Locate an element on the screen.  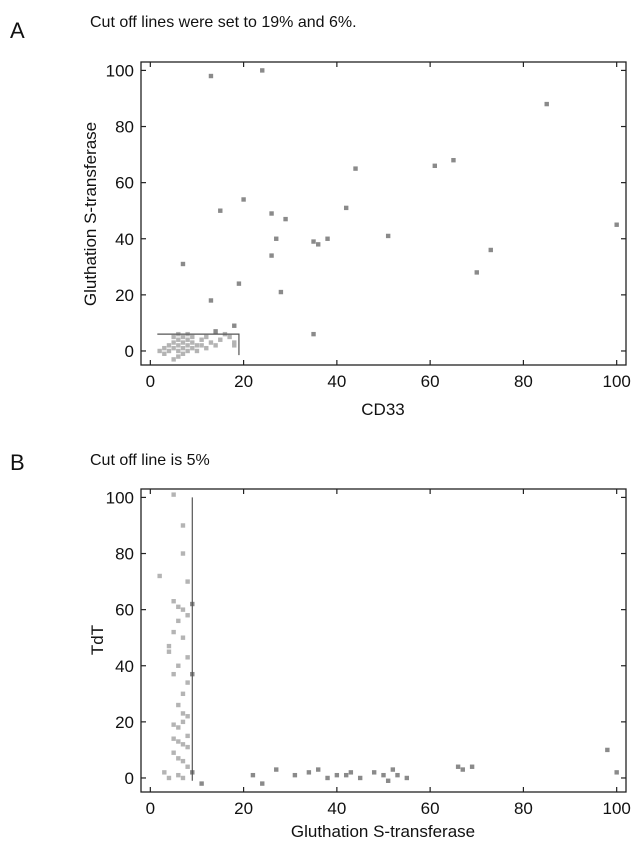
panel-a-cutoff-line is located at coordinates (198, 344).